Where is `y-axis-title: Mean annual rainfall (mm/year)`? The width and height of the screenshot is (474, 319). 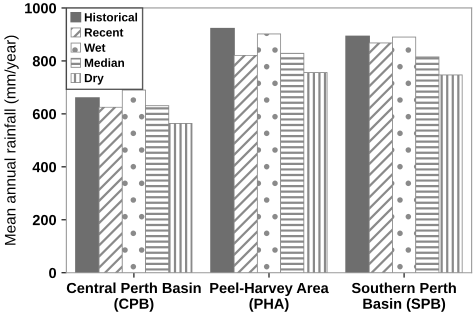 y-axis-title: Mean annual rainfall (mm/year) is located at coordinates (11, 140).